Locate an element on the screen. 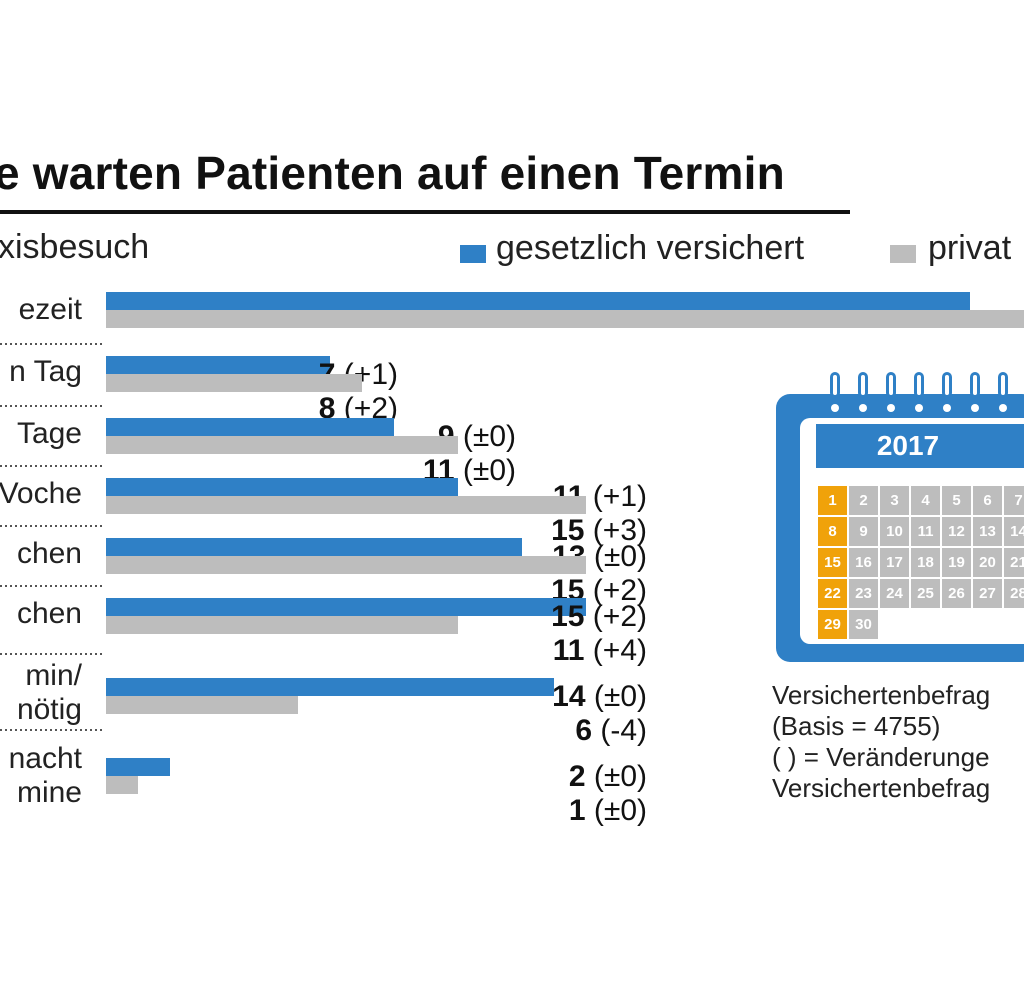  calendar-day: 12 is located at coordinates (956, 531).